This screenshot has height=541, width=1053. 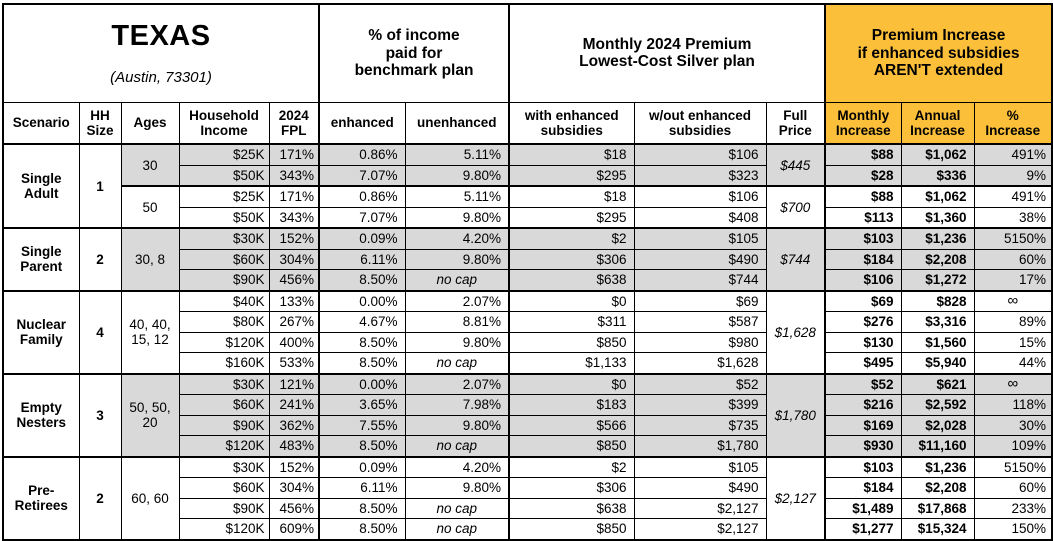 What do you see at coordinates (937, 280) in the screenshot?
I see `cell-annual: $1,272` at bounding box center [937, 280].